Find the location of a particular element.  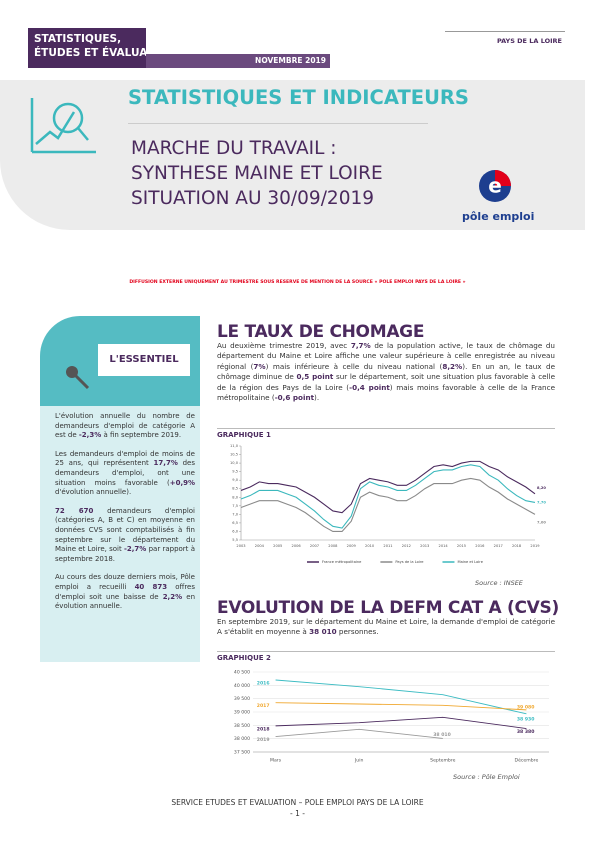

y-tick-label: 6,5 is located at coordinates (235, 523).